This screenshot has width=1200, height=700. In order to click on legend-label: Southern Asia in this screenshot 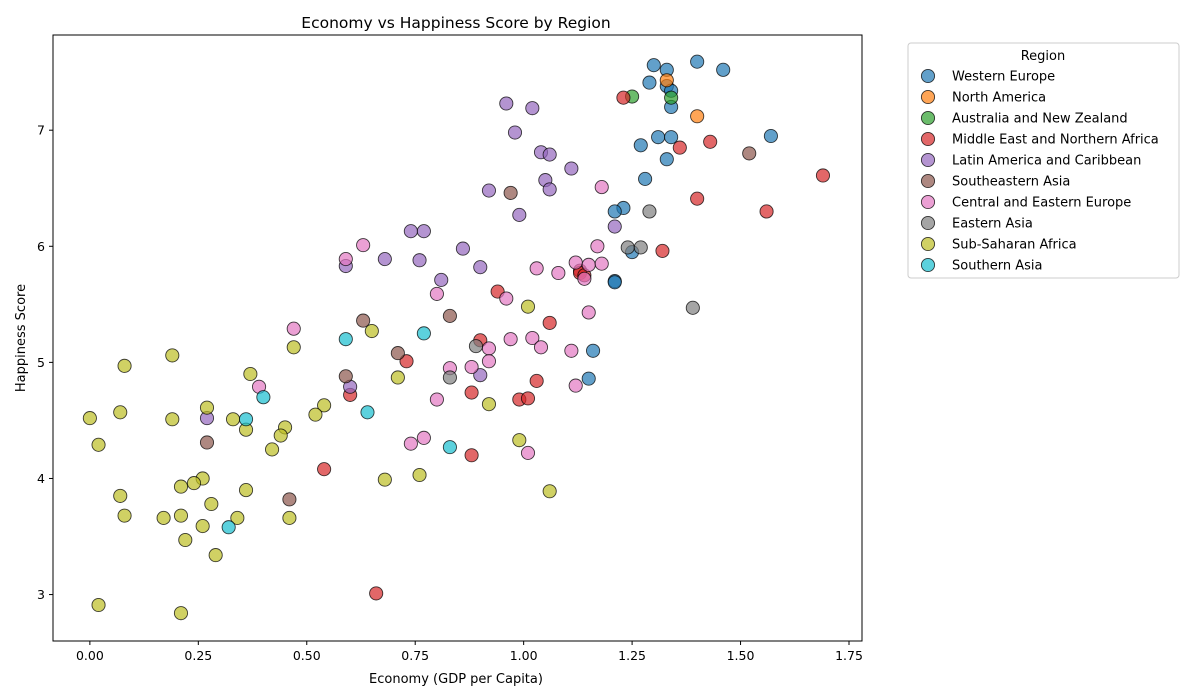, I will do `click(997, 266)`.